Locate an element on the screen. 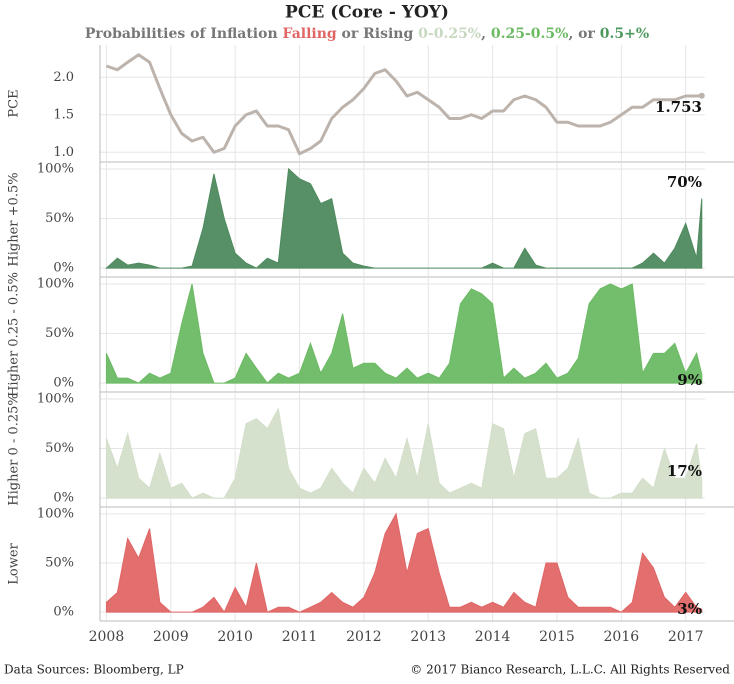 The width and height of the screenshot is (734, 684). y-axis-label: Higher 0.25 - 0.5% is located at coordinates (14, 334).